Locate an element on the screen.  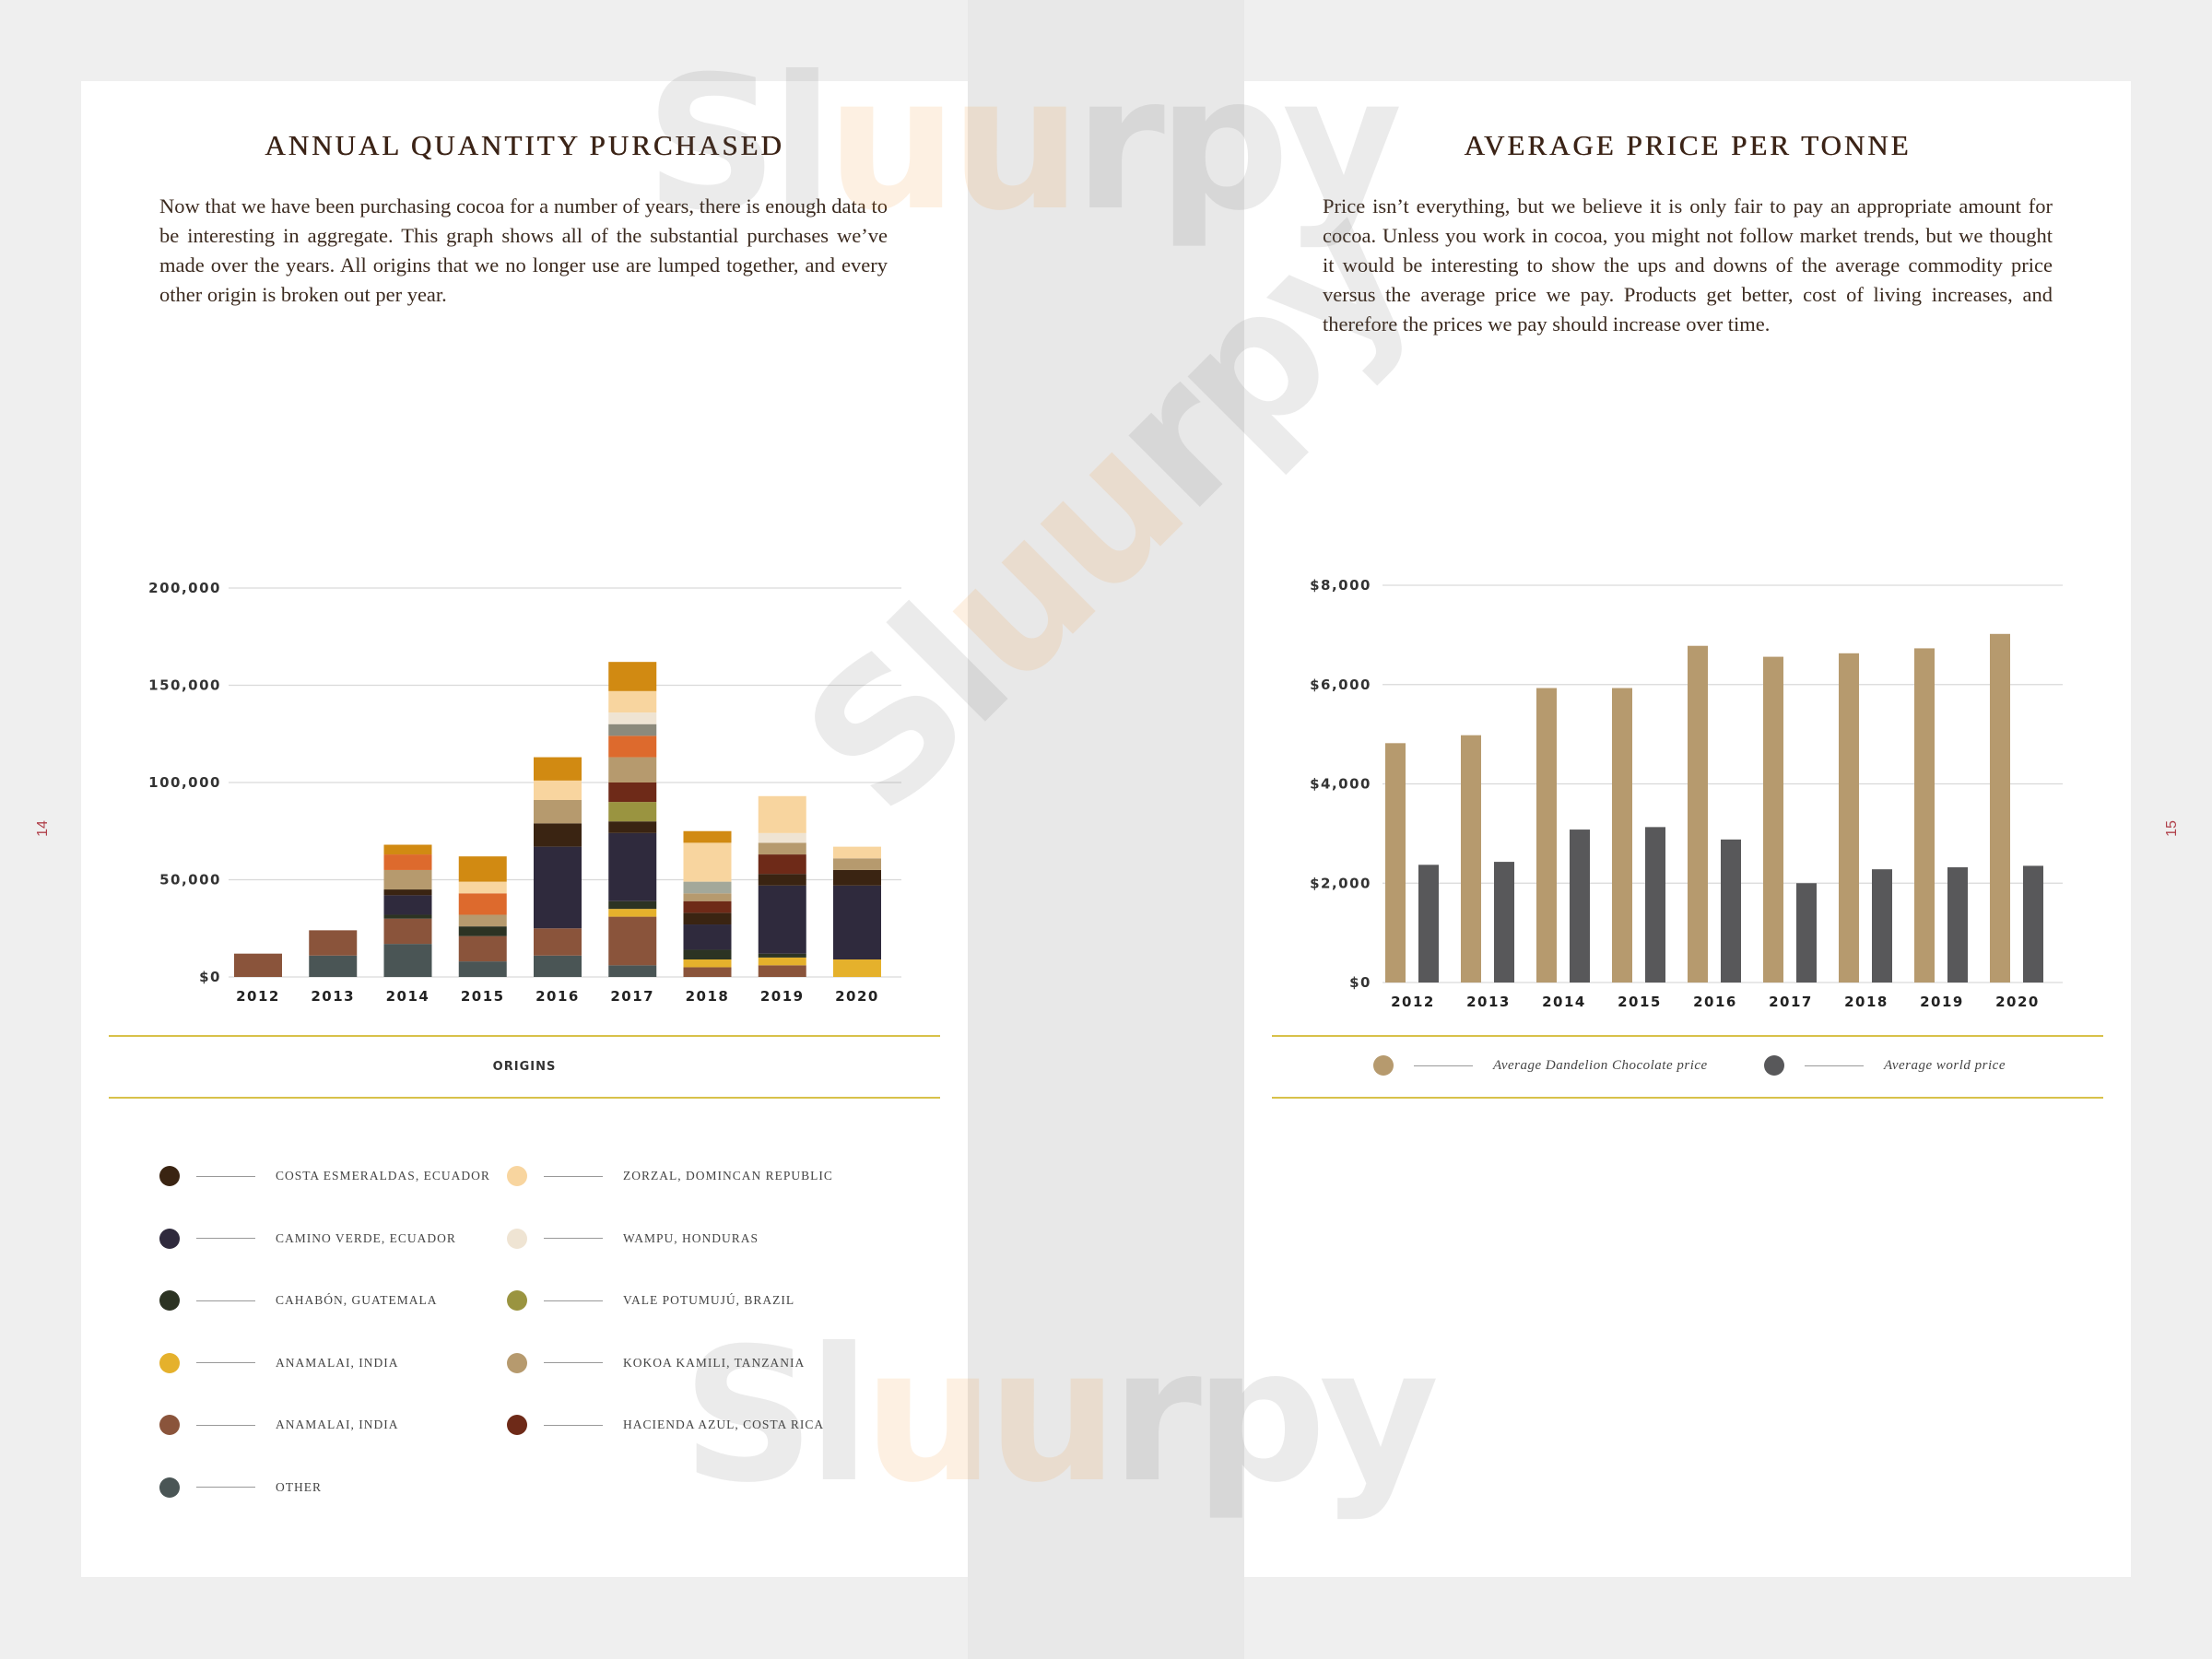
origin-label: KOKOA KAMILI, TANZANIA is located at coordinates (714, 1362).